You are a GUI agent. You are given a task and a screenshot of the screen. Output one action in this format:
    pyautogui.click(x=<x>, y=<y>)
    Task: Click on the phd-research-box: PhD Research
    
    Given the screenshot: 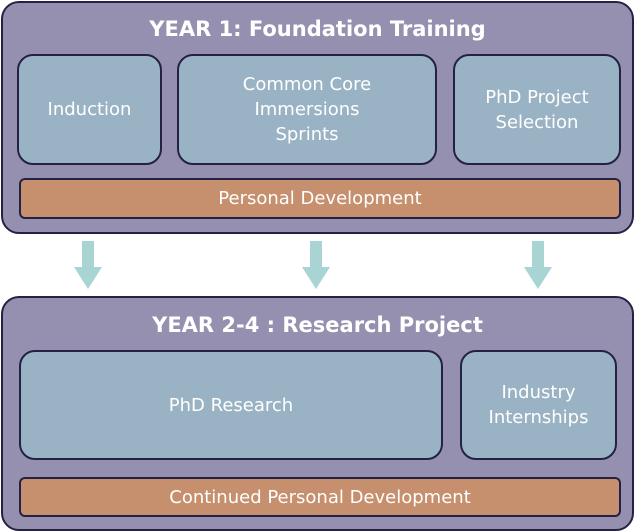 What is the action you would take?
    pyautogui.click(x=231, y=405)
    